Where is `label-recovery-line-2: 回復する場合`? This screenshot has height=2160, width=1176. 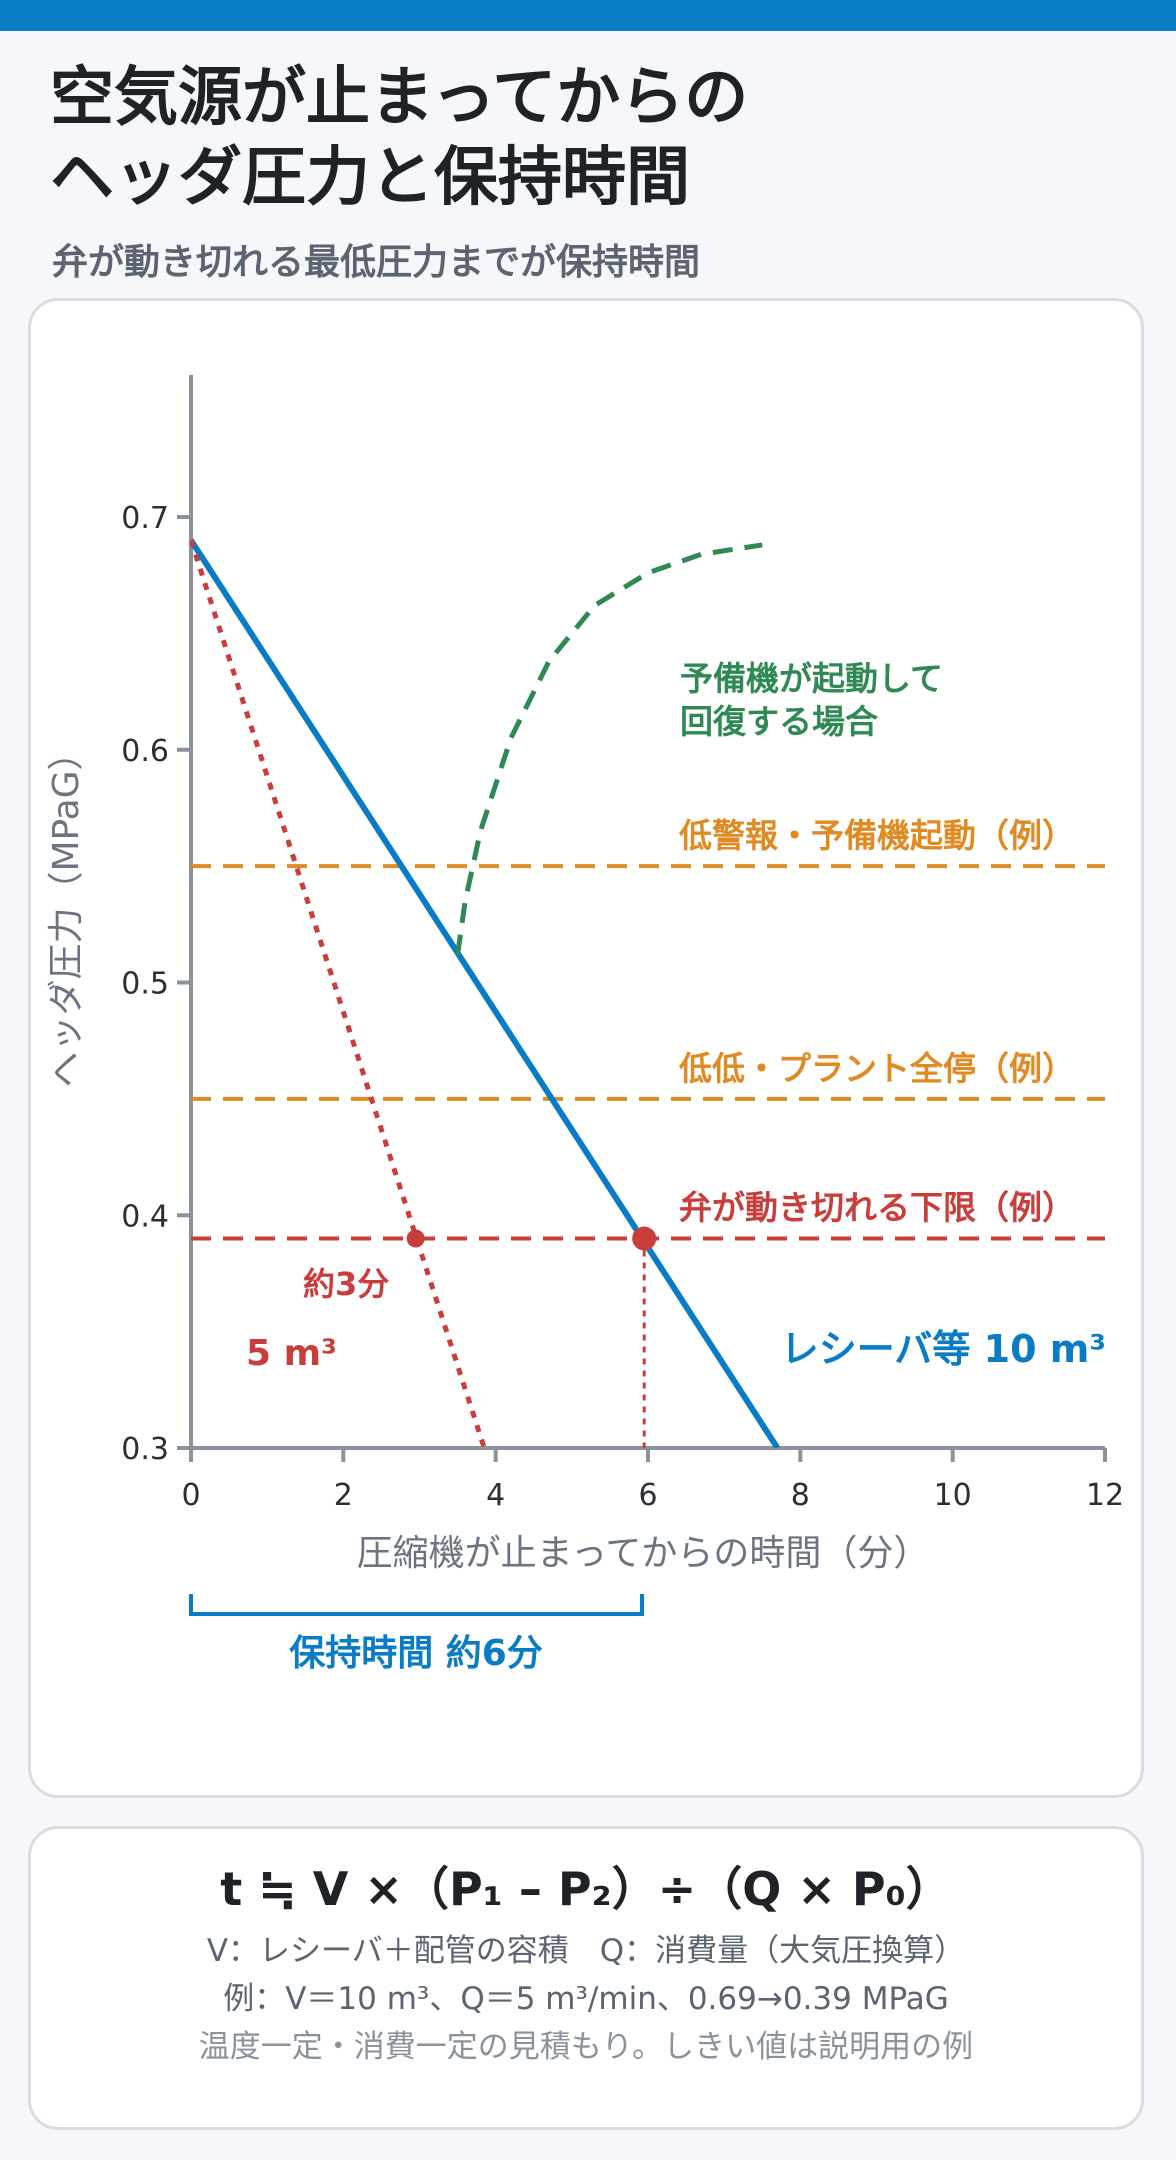
label-recovery-line-2: 回復する場合 is located at coordinates (779, 721).